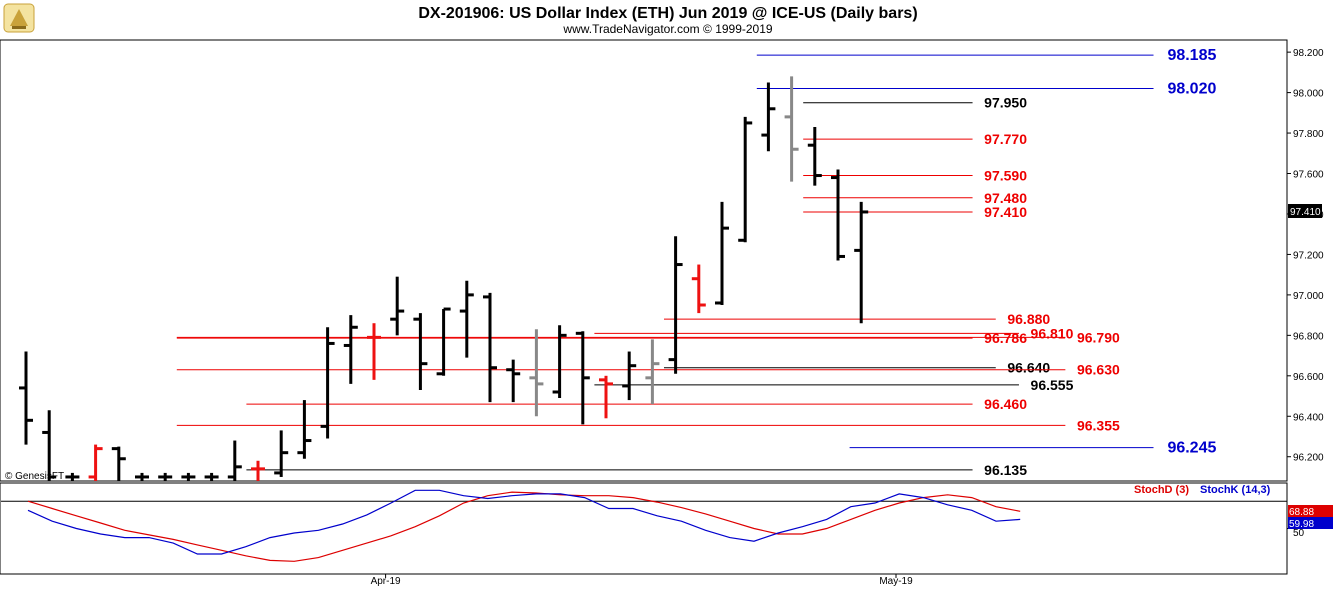 The height and width of the screenshot is (591, 1336). What do you see at coordinates (1191, 448) in the screenshot?
I see `level-label-16: 96.245` at bounding box center [1191, 448].